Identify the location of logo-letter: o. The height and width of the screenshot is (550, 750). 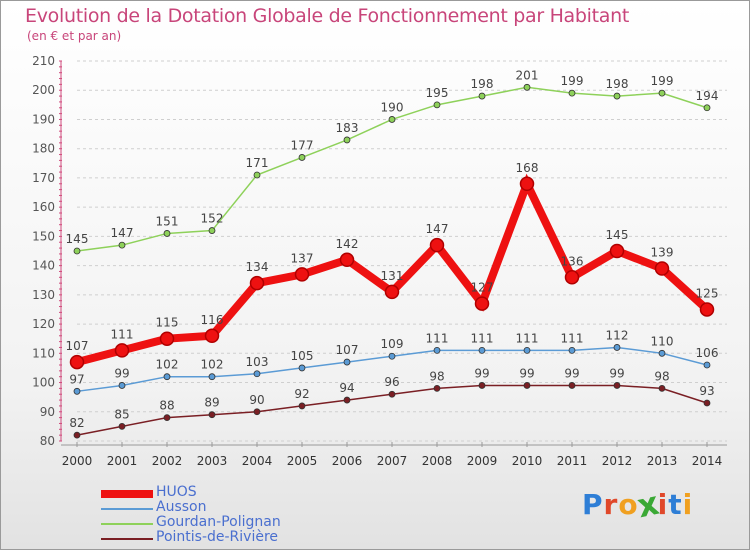
(628, 504).